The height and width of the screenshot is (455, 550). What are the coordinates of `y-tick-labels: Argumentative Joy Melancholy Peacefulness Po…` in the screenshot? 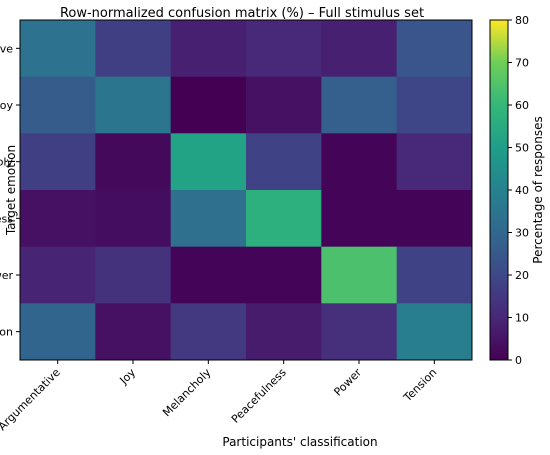 It's located at (6, 190).